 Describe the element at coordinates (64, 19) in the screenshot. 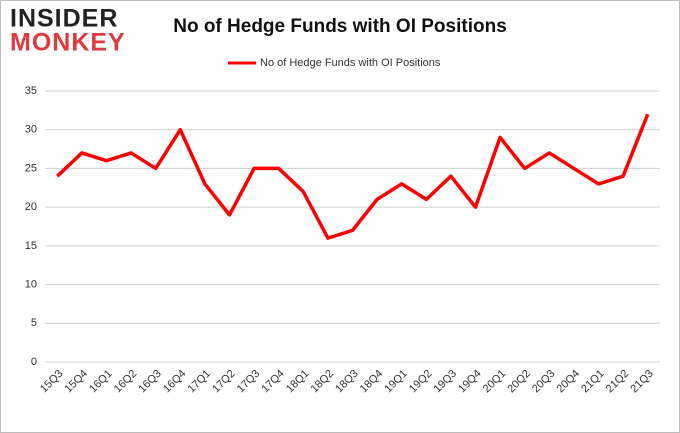

I see `logo-top: INSIDER` at that location.